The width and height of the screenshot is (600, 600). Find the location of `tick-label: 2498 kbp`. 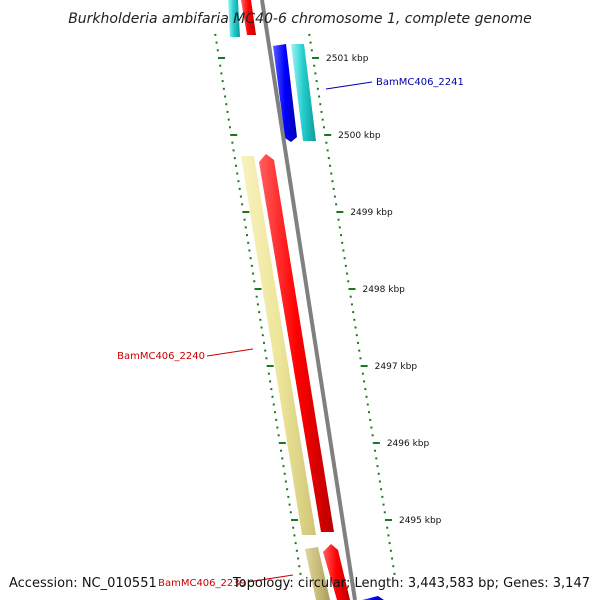

tick-label: 2498 kbp is located at coordinates (383, 290).